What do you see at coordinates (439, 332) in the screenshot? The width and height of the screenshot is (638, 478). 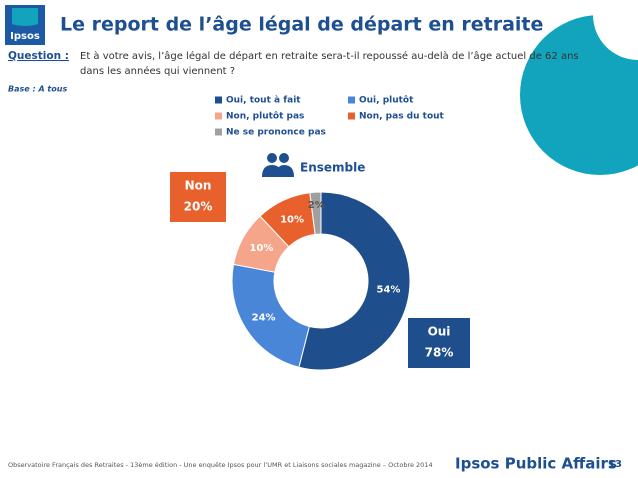 I see `annotation-label: Oui` at bounding box center [439, 332].